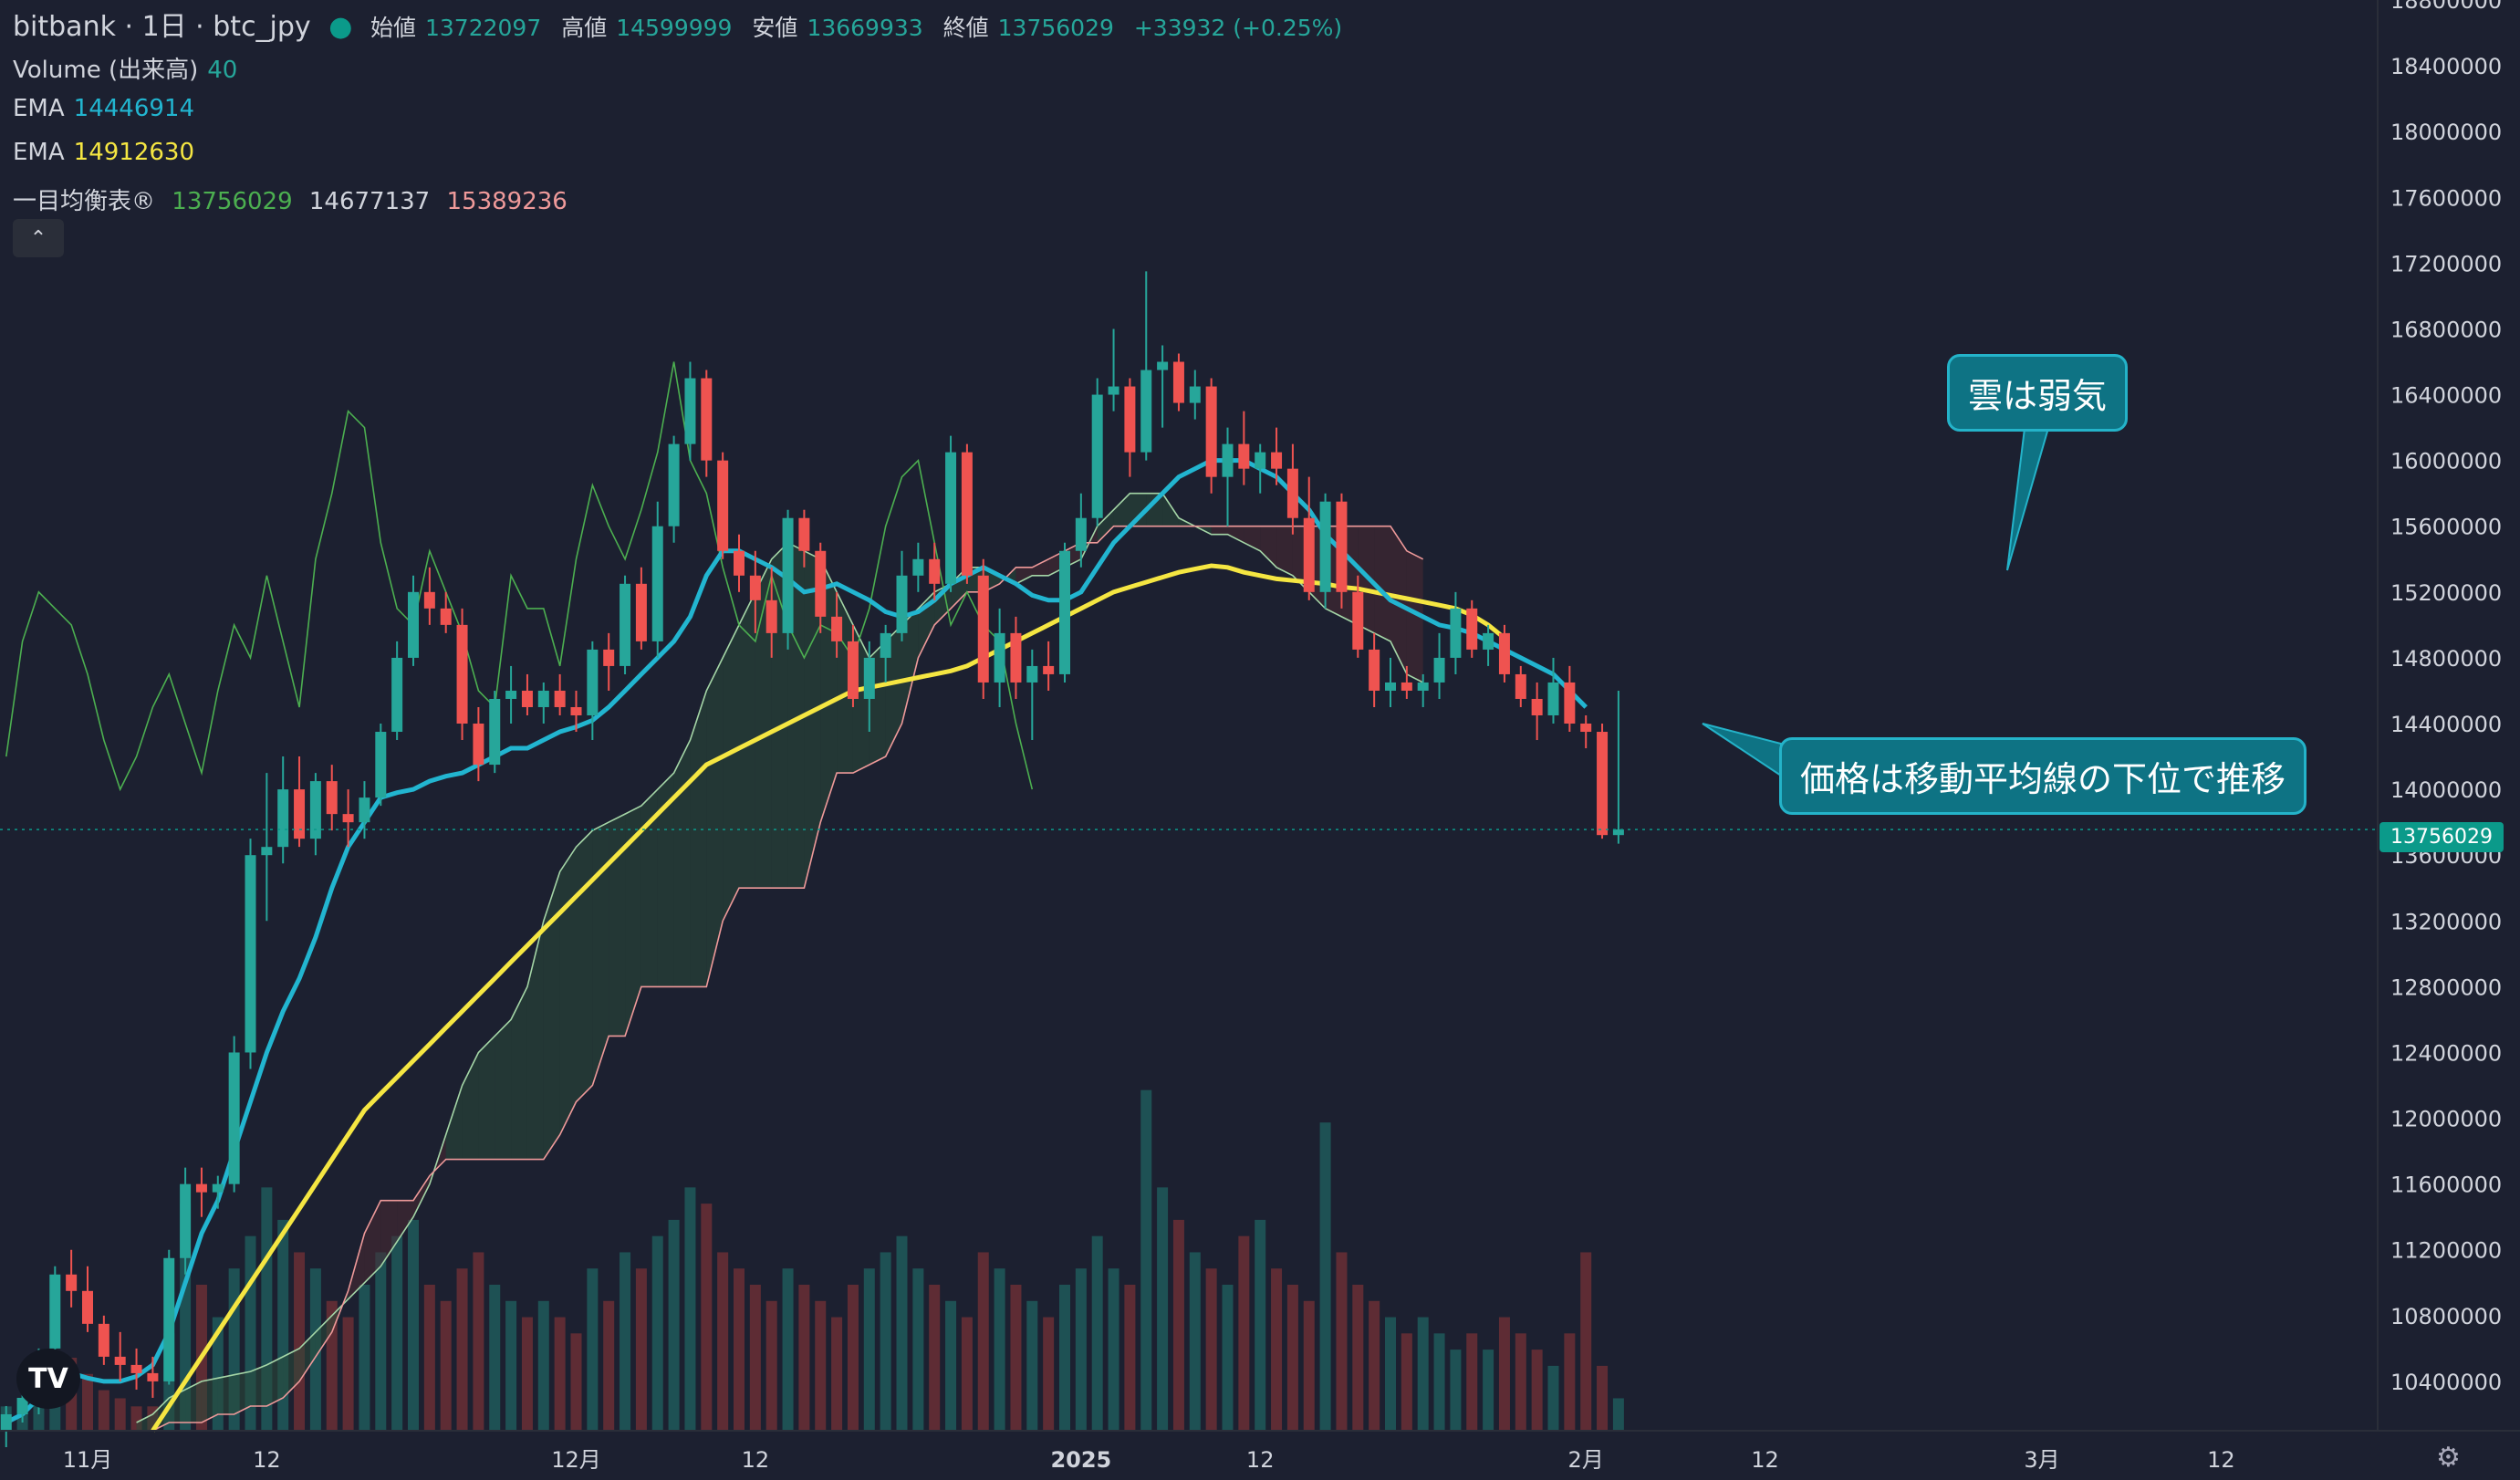  I want to click on high-value: 14599999, so click(675, 28).